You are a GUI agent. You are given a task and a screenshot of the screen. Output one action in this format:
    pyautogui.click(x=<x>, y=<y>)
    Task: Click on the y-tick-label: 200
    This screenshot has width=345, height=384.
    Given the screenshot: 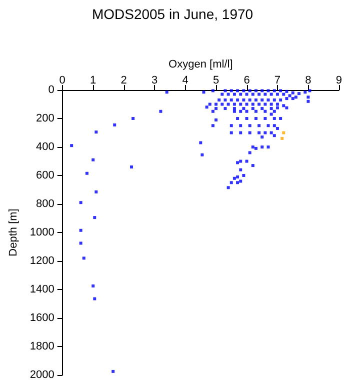 What is the action you would take?
    pyautogui.click(x=45, y=118)
    